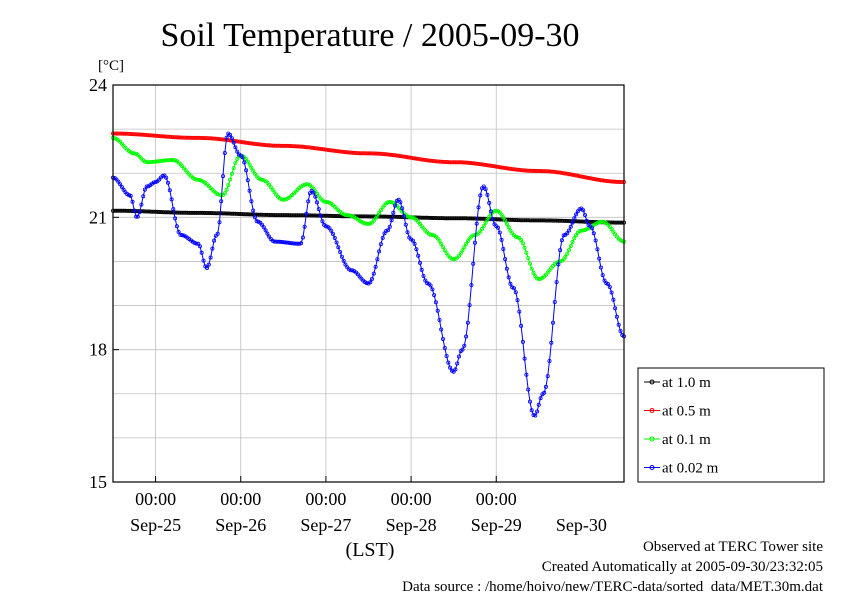 The image size is (842, 595). What do you see at coordinates (731, 425) in the screenshot?
I see `legend: at 1.0 m at 0.5 m at 0.1 m at 0.02 m` at bounding box center [731, 425].